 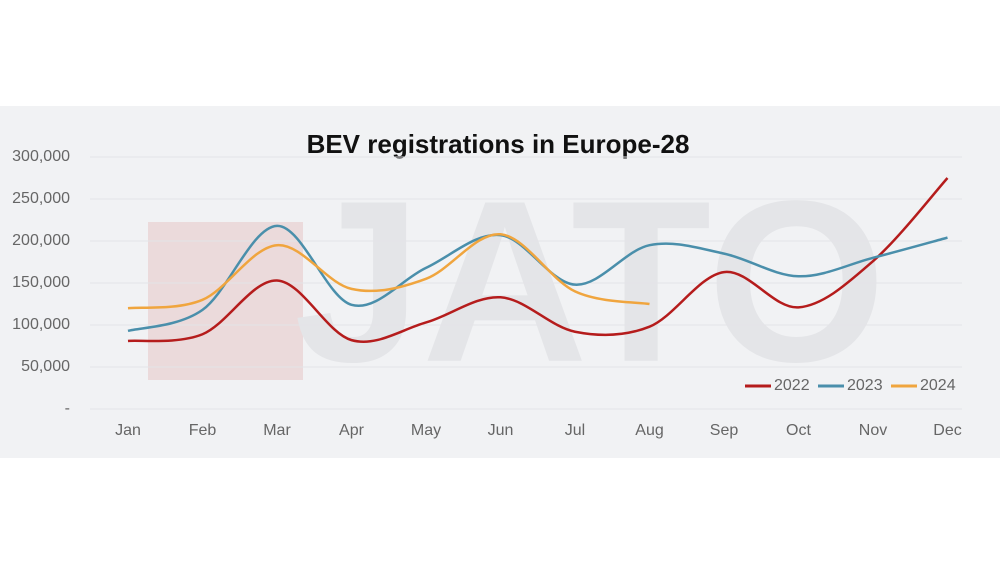 What do you see at coordinates (41, 282) in the screenshot?
I see `y-tick-label: 150,000` at bounding box center [41, 282].